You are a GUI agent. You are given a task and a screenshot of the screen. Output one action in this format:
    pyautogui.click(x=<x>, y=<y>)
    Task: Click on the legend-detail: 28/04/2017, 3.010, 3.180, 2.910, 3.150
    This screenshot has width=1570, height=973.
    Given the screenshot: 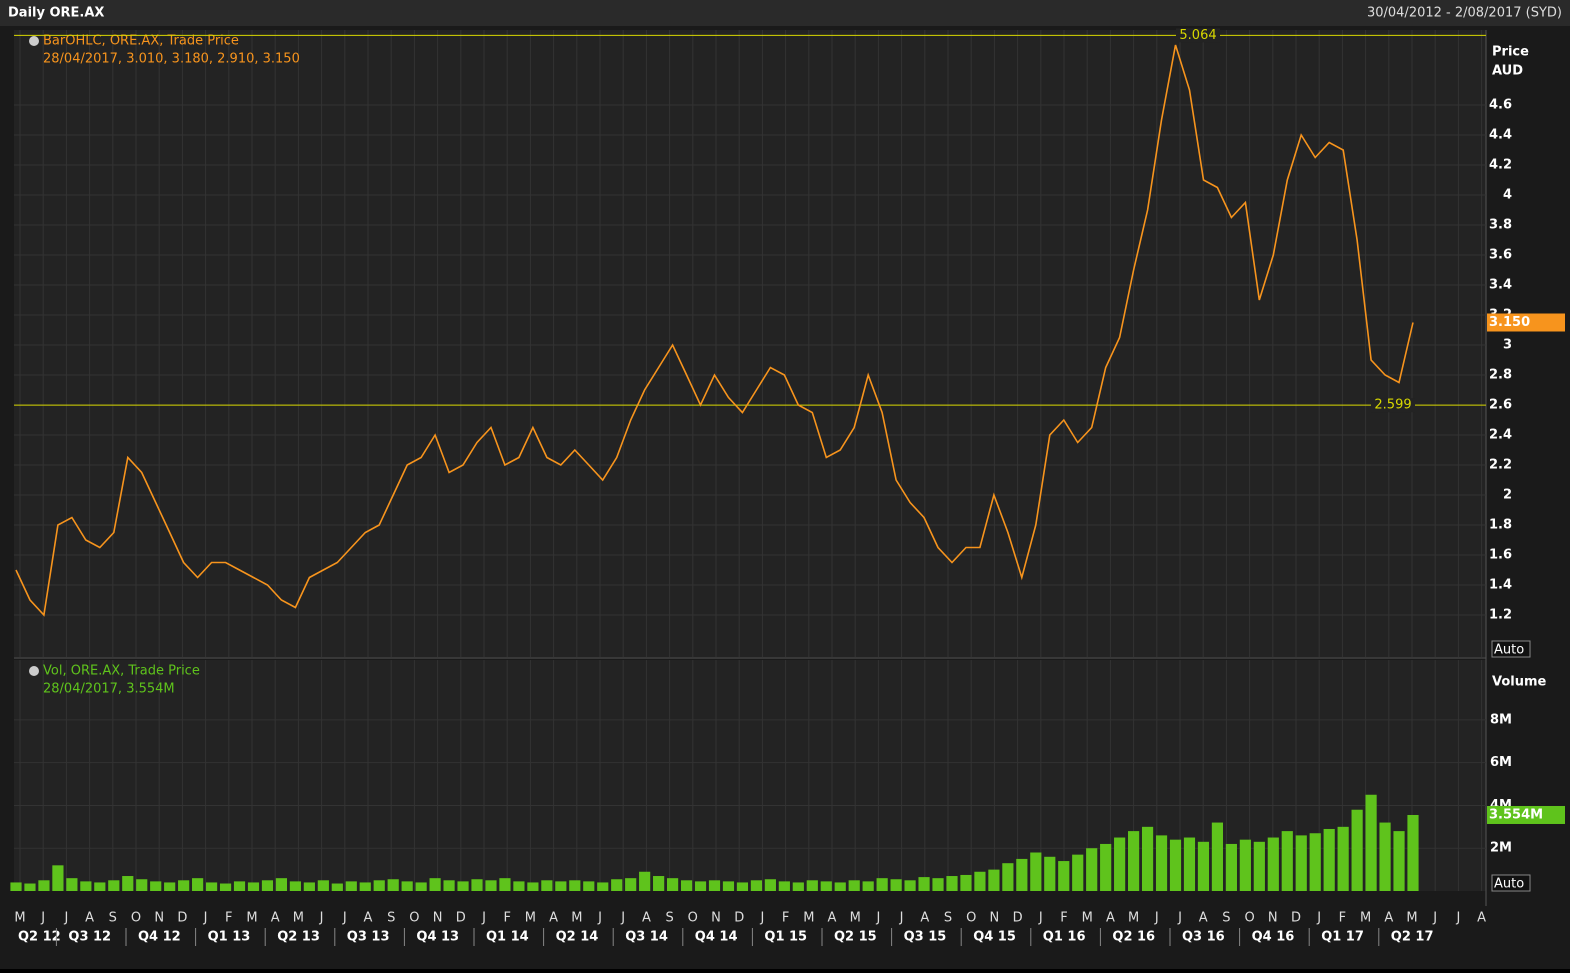 What is the action you would take?
    pyautogui.click(x=171, y=59)
    